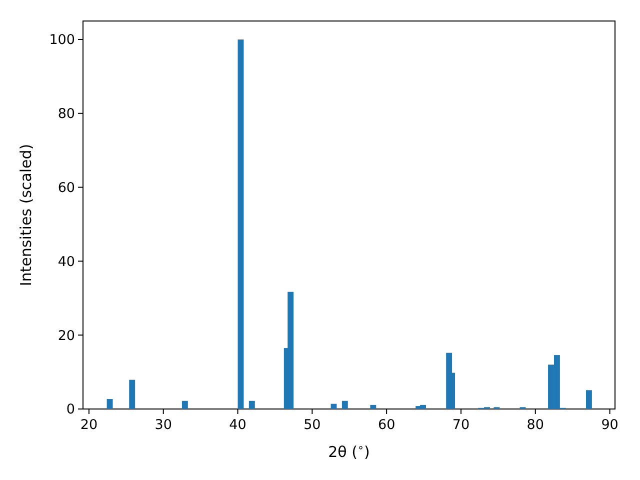 The height and width of the screenshot is (480, 640). I want to click on x-tick-label: 50, so click(312, 425).